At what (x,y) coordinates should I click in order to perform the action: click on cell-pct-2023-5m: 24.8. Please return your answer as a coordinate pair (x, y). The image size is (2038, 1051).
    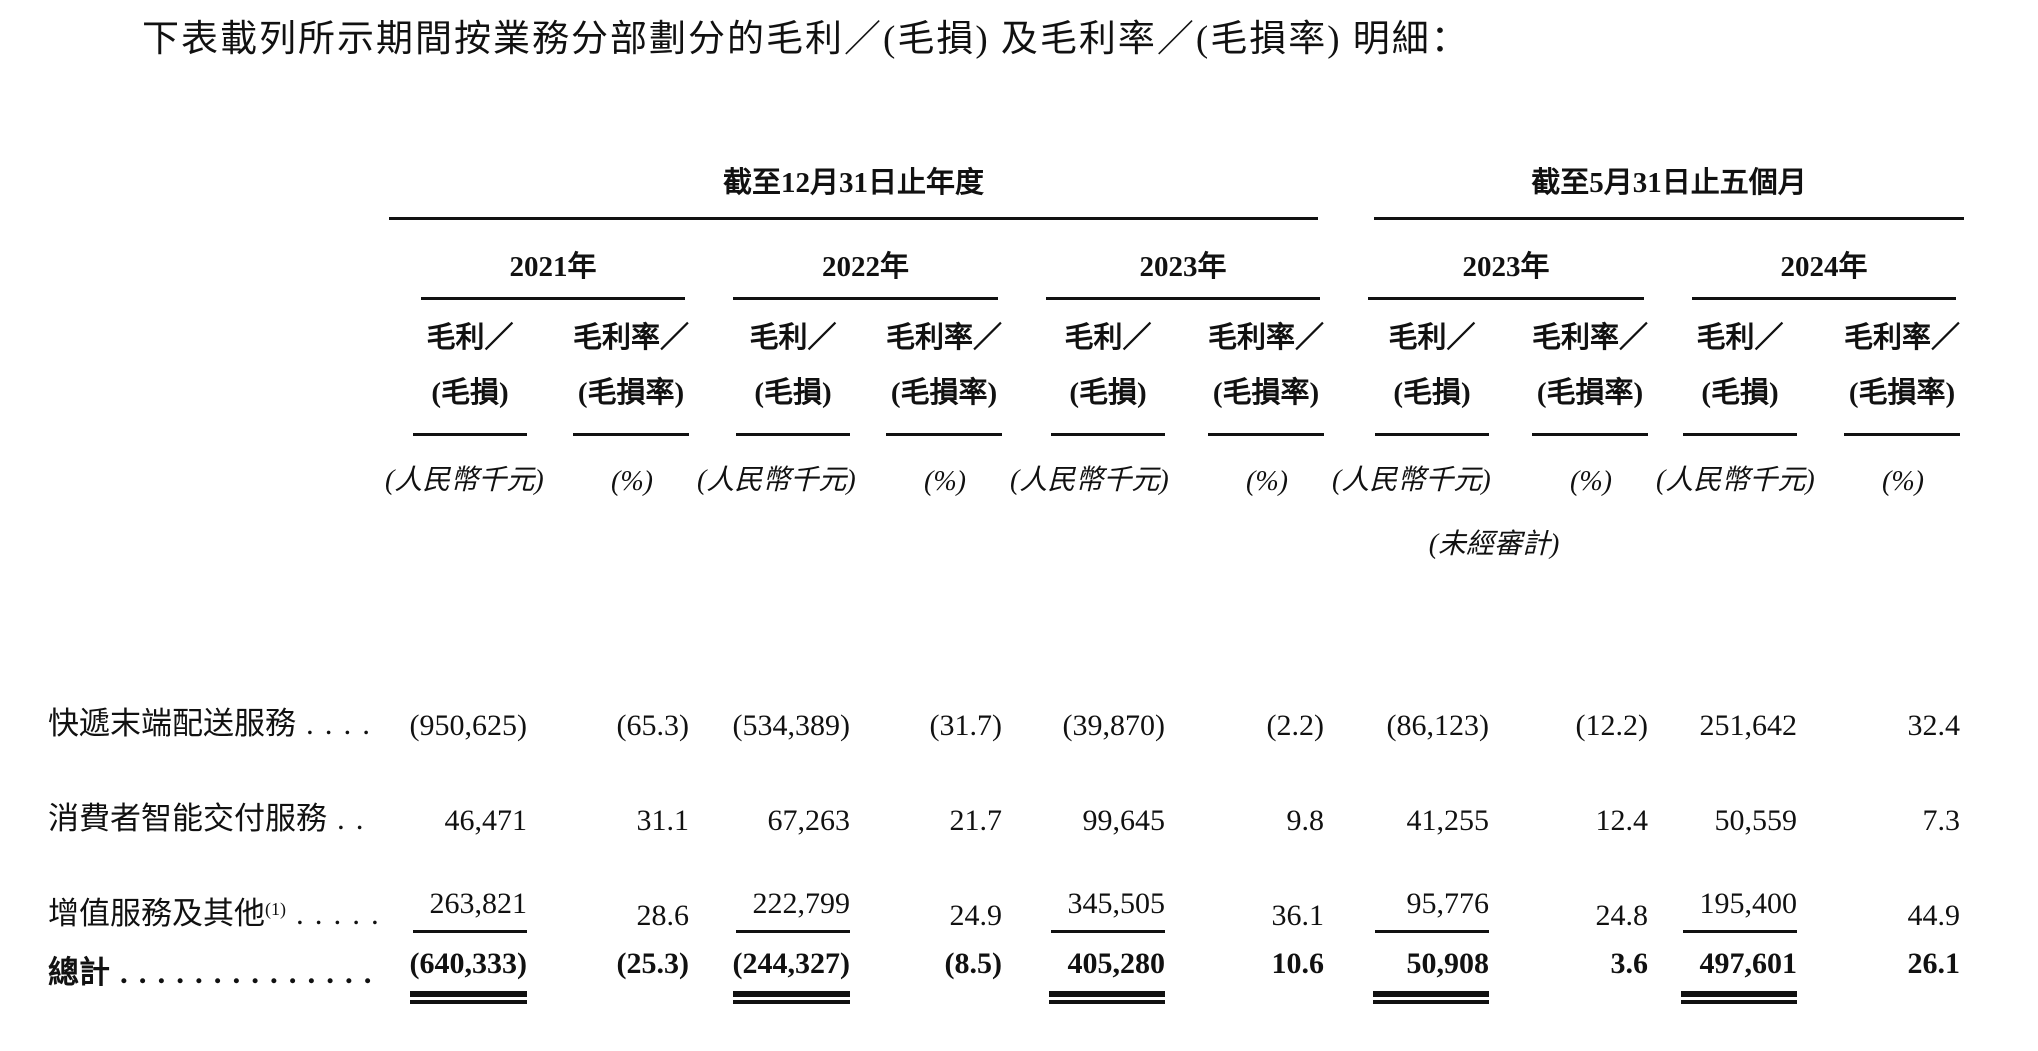
    Looking at the image, I should click on (1622, 916).